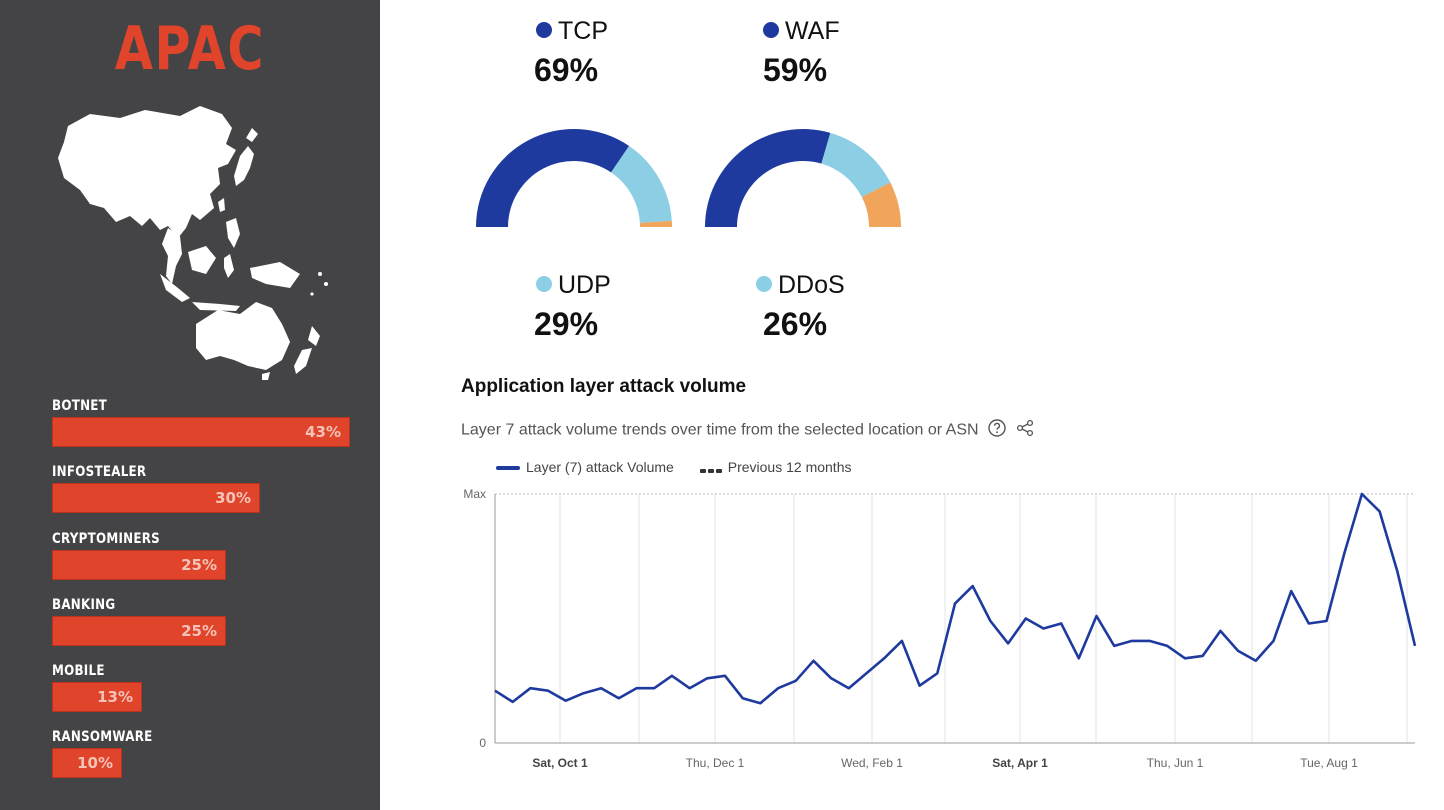  I want to click on x-tick-label: Sat, Apr 1, so click(1020, 763).